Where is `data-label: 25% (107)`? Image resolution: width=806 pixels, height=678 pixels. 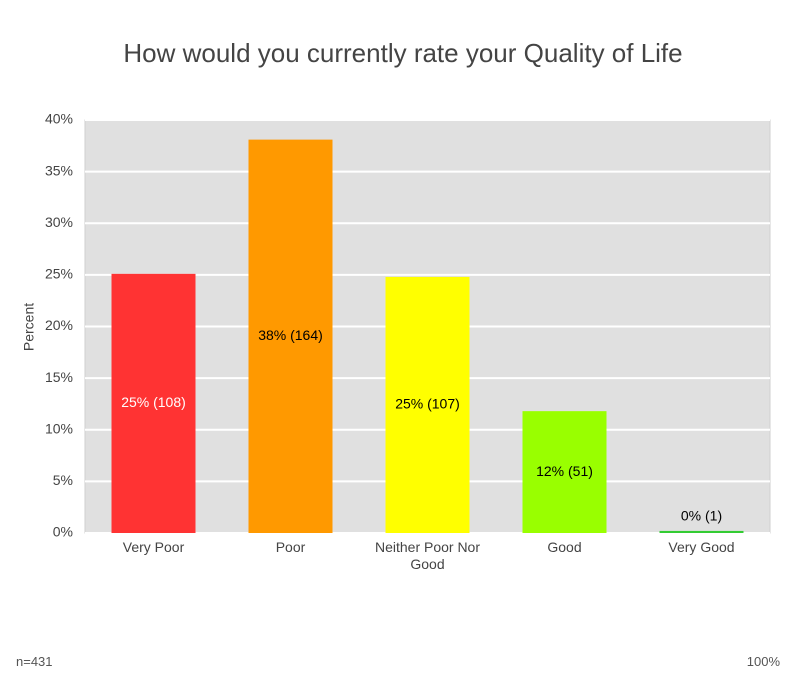
data-label: 25% (107) is located at coordinates (427, 404).